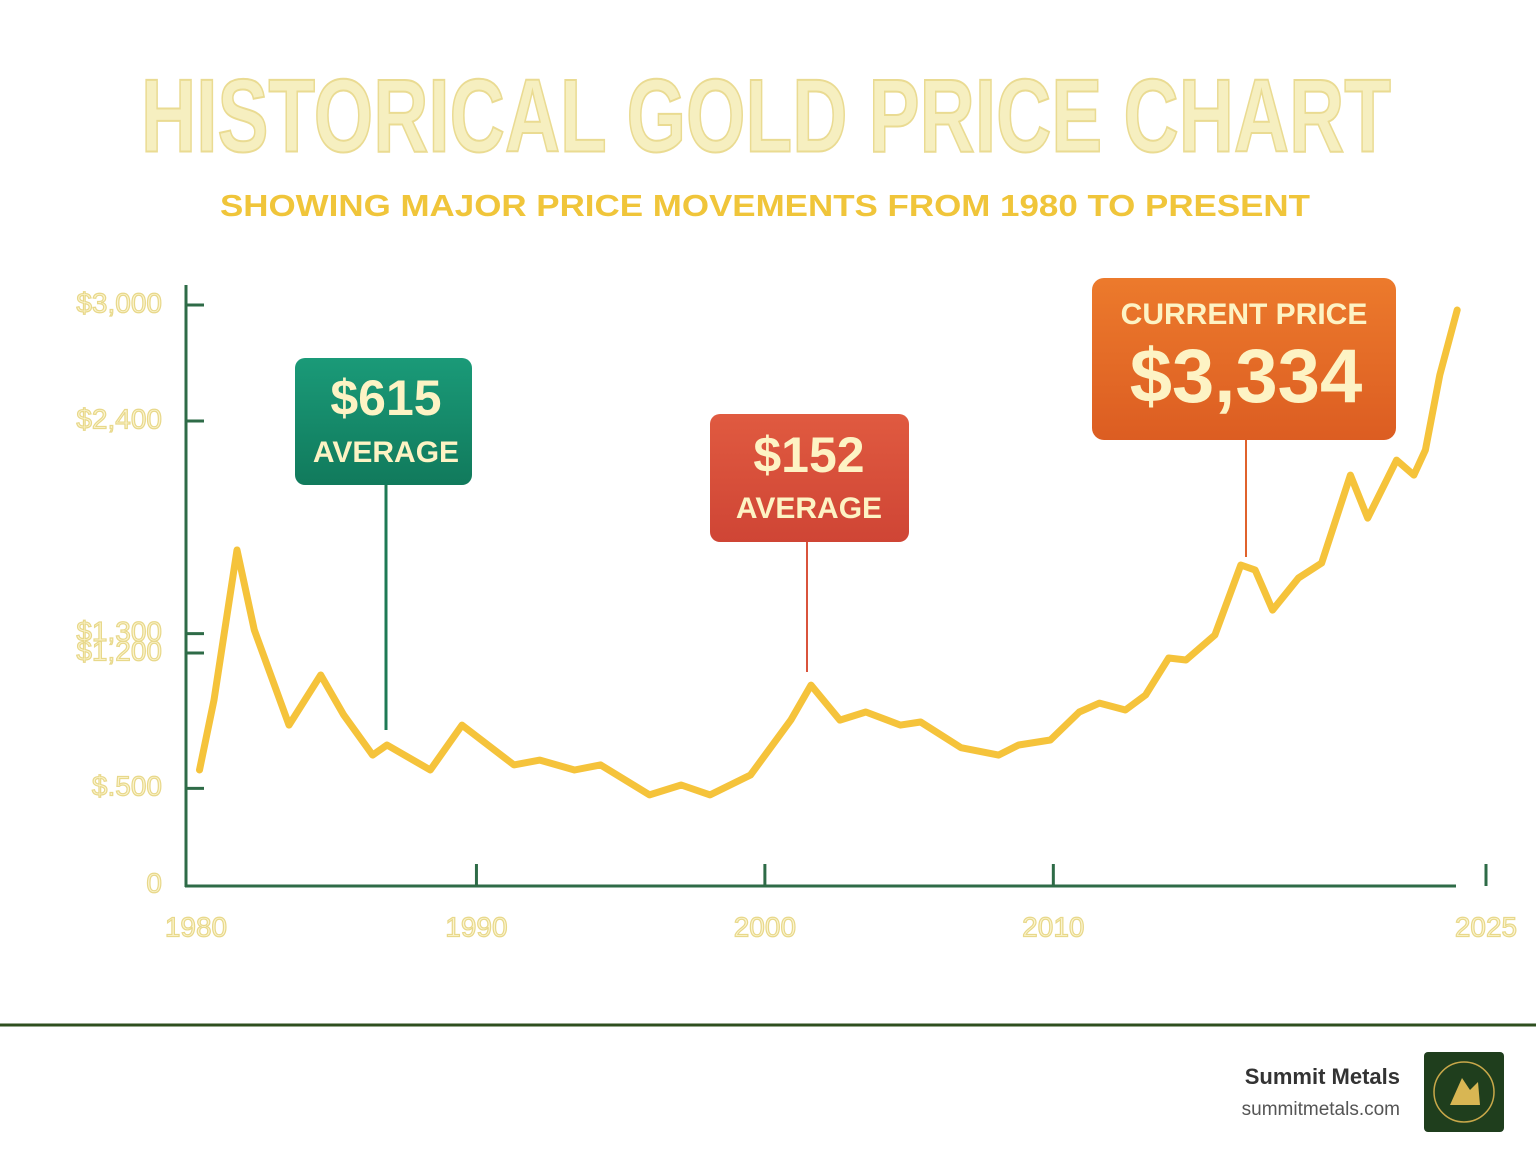 This screenshot has height=1159, width=1536. I want to click on logo-ring, so click(1464, 1092).